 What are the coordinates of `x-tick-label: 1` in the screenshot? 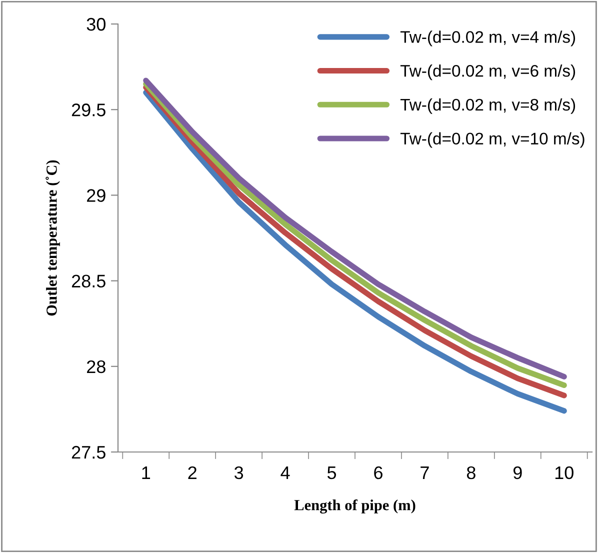 It's located at (146, 472).